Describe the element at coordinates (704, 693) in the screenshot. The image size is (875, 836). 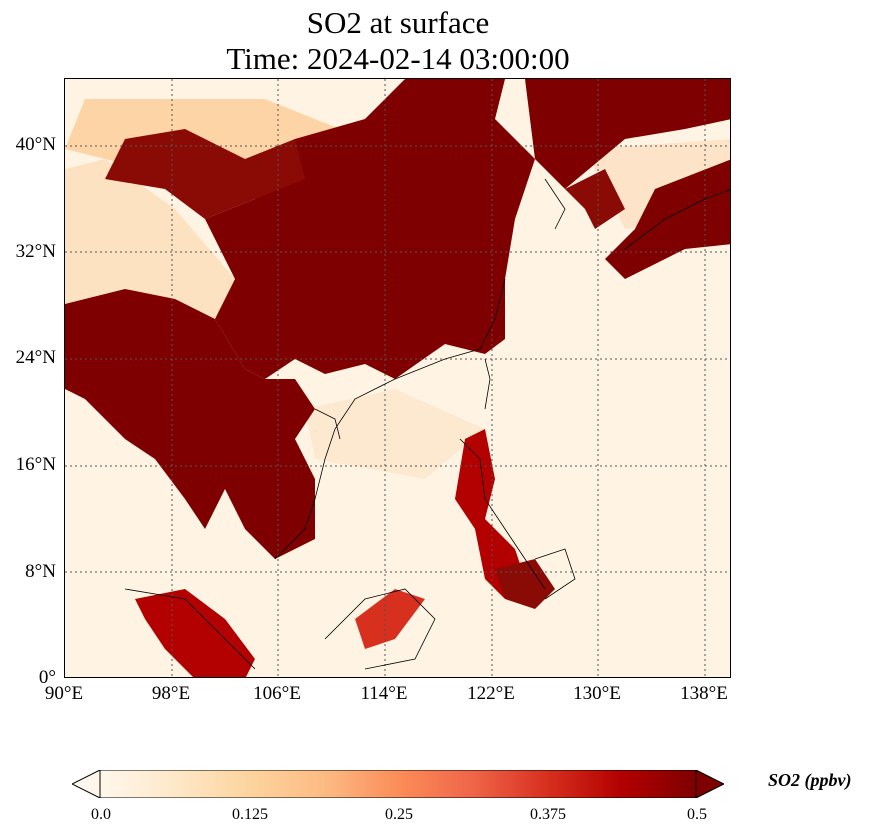
I see `lon-tick-138E: 138°E` at that location.